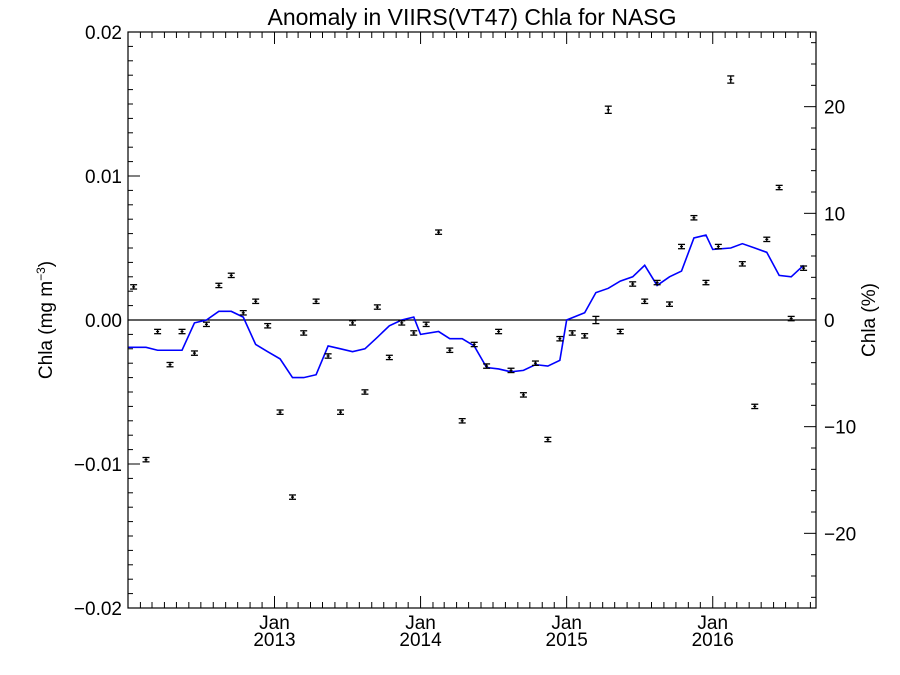 Image resolution: width=900 pixels, height=675 pixels. What do you see at coordinates (45, 320) in the screenshot?
I see `y-axis-label-left: Chla (mg m−3)` at bounding box center [45, 320].